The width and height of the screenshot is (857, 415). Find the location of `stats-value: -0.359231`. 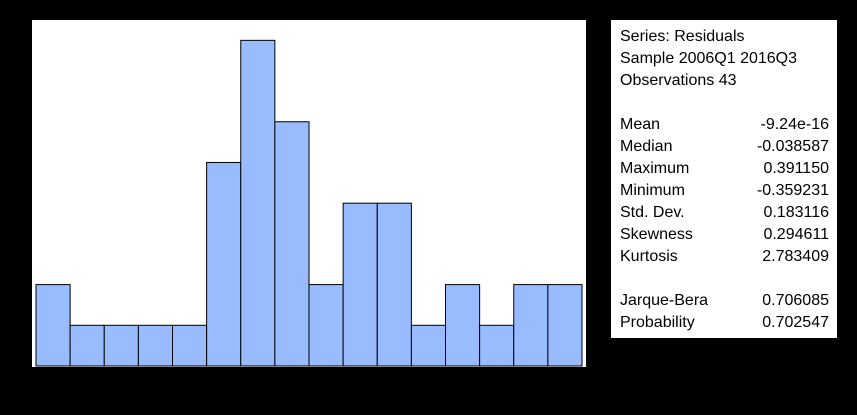

stats-value: -0.359231 is located at coordinates (792, 190).